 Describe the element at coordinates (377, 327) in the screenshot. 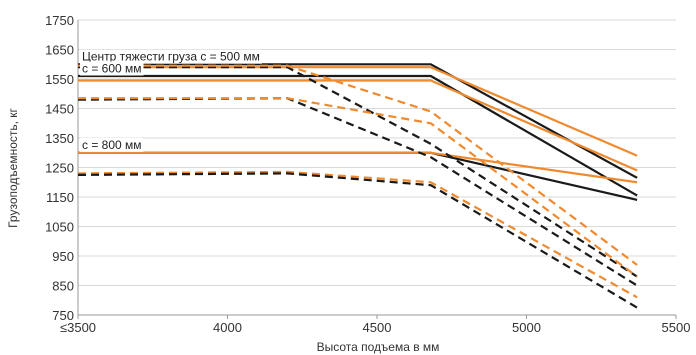

I see `x-tick-label: 4500` at that location.